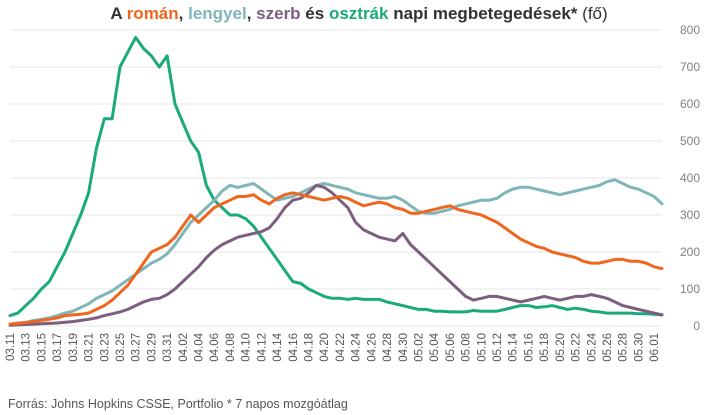  Describe the element at coordinates (690, 215) in the screenshot. I see `y-tick-label: 300` at that location.